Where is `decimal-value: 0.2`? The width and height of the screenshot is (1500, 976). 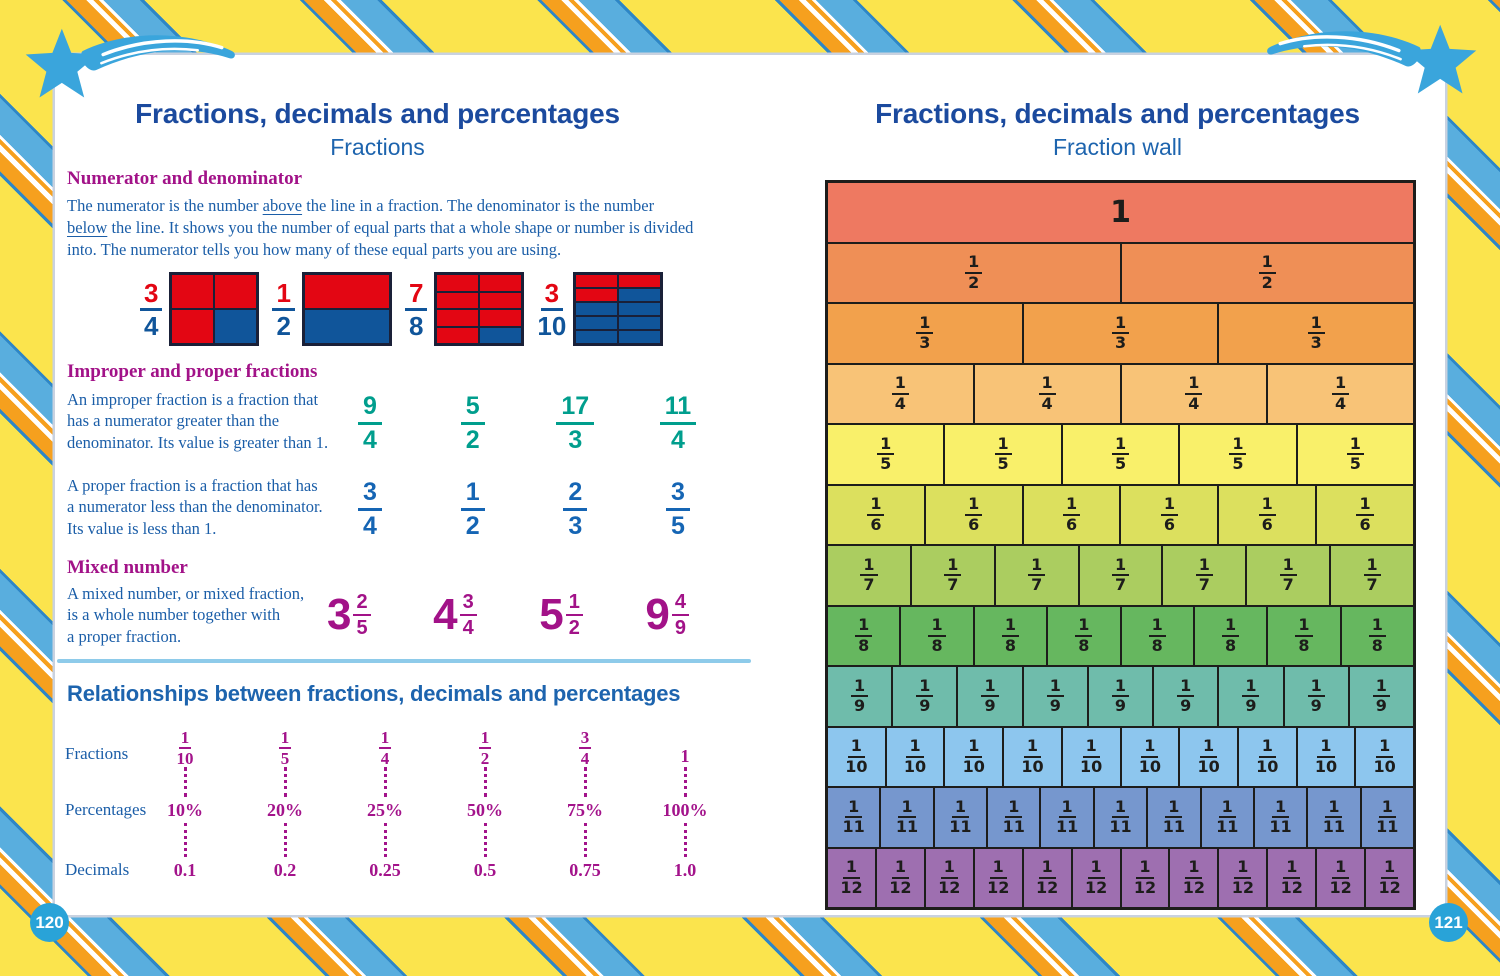
decimal-value: 0.2 is located at coordinates (285, 869).